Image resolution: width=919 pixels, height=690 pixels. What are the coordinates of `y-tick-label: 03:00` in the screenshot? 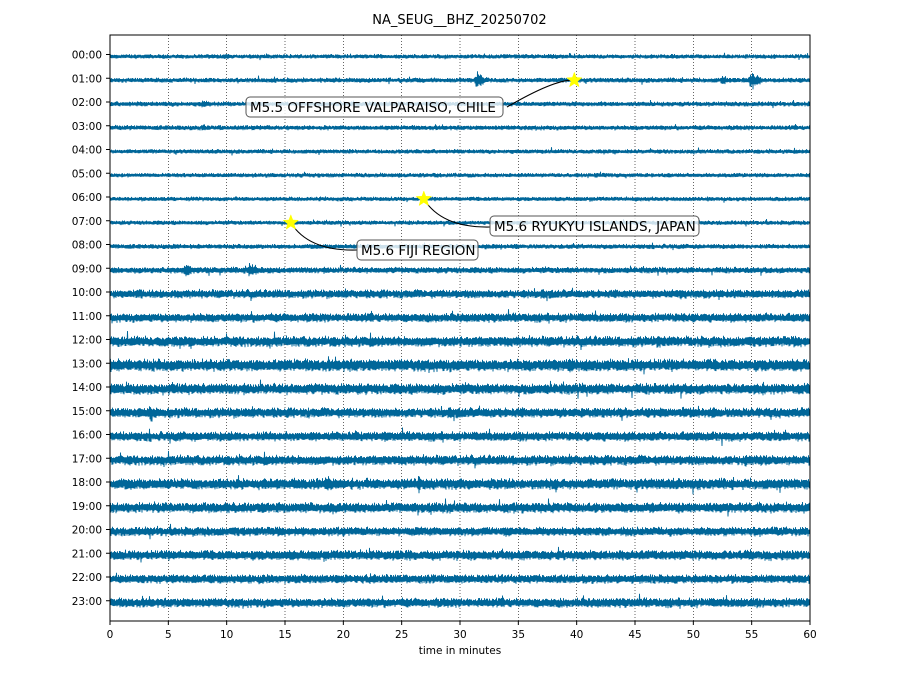 It's located at (87, 127).